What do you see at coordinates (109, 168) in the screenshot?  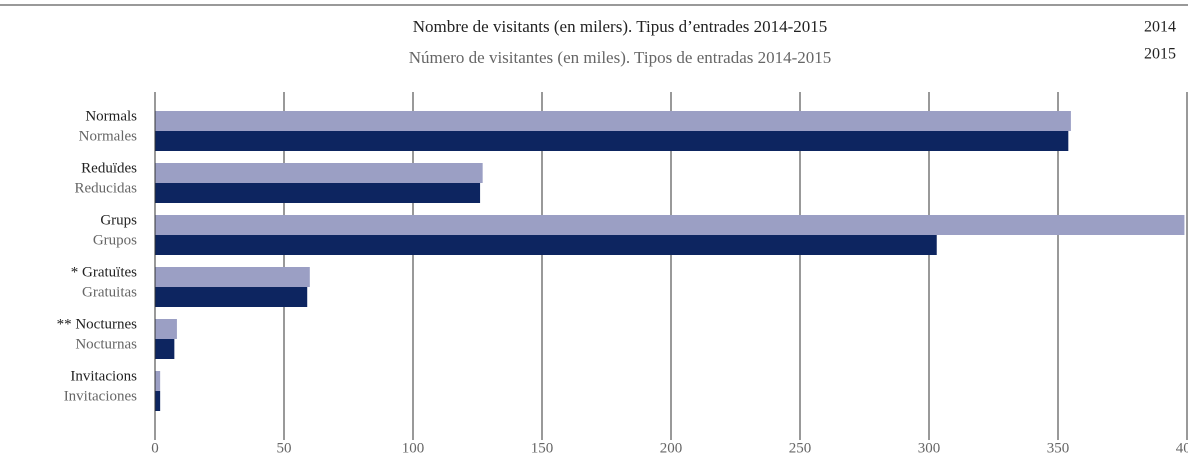 I see `y-tick-label: Reduïdes` at bounding box center [109, 168].